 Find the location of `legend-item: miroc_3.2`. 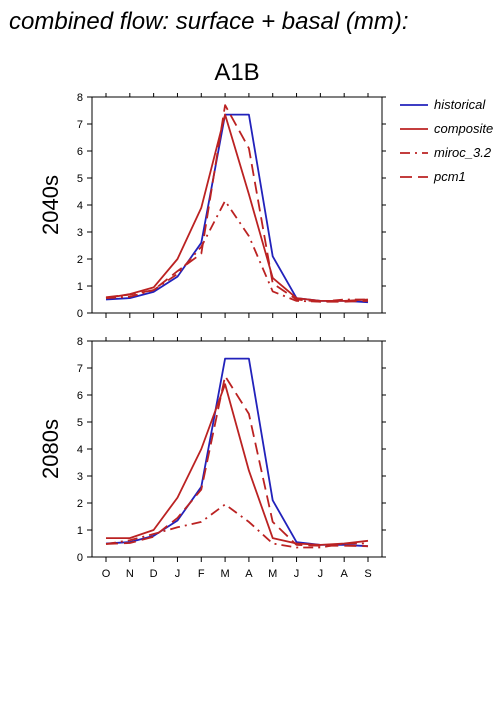

legend-item: miroc_3.2 is located at coordinates (446, 152).